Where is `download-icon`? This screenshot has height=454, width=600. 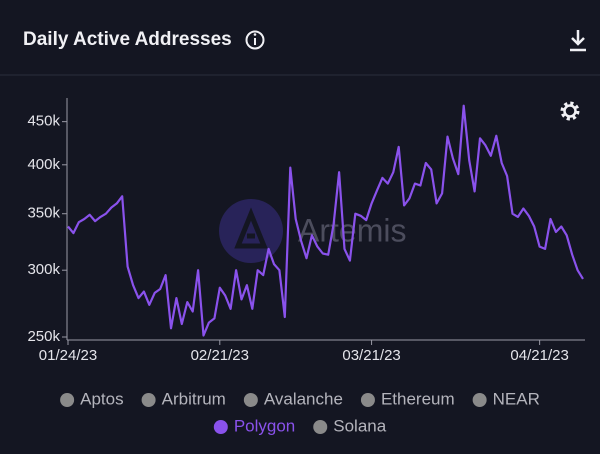 download-icon is located at coordinates (578, 41).